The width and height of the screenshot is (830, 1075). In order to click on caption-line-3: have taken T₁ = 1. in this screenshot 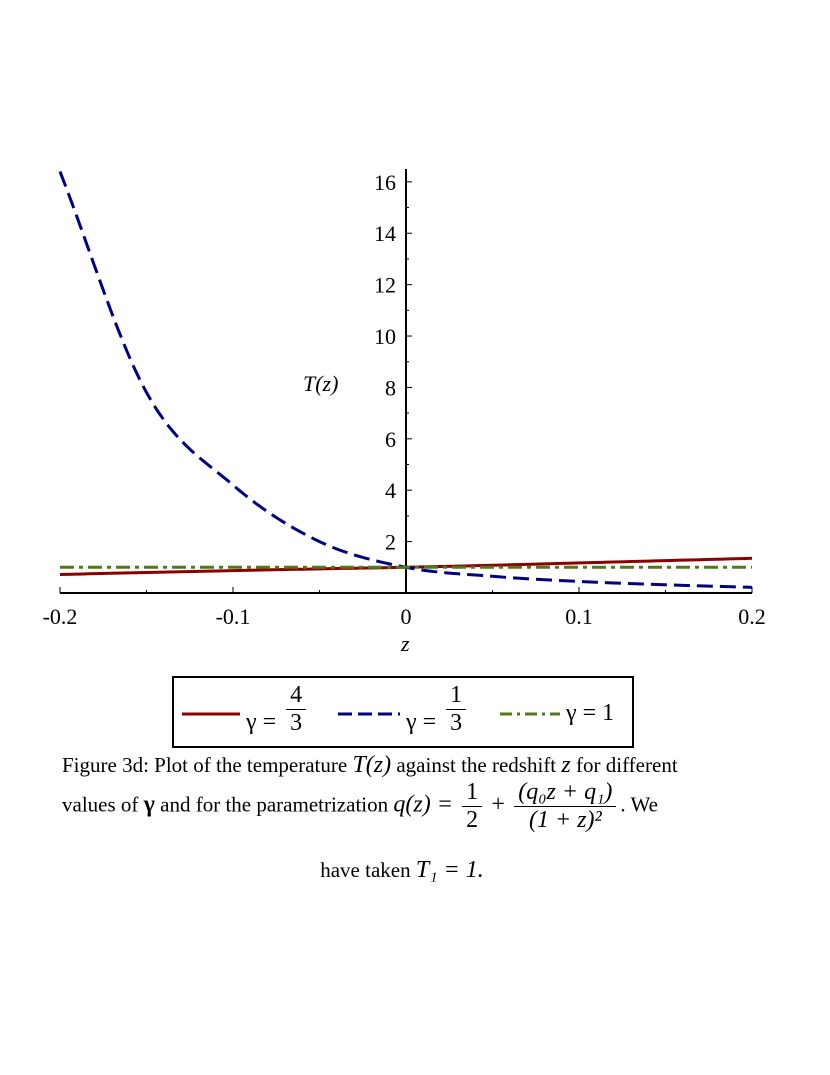, I will do `click(422, 870)`.